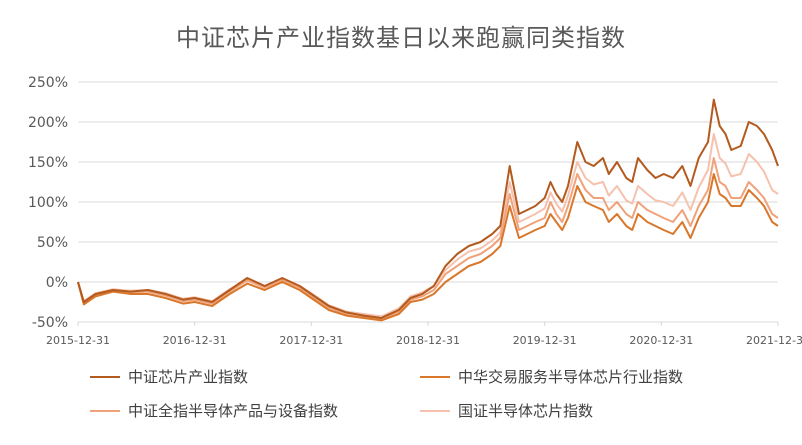 The image size is (802, 445). I want to click on chart-title: 中证芯片产业指数基日以来跑赢同类指数, so click(401, 38).